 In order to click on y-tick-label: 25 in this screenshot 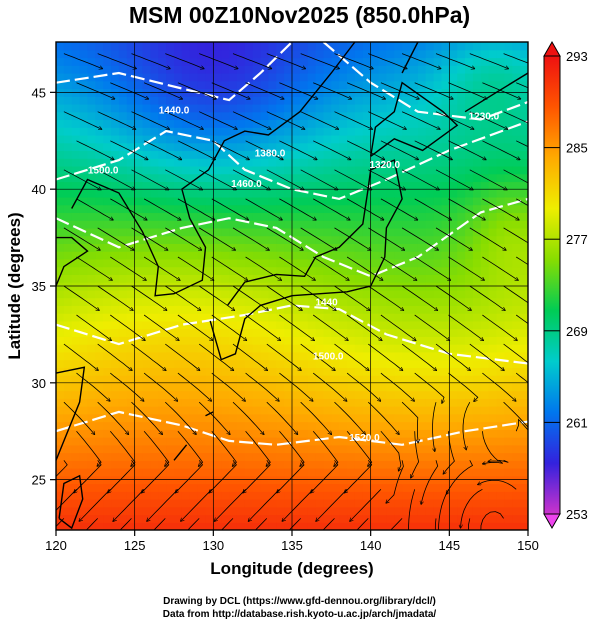, I will do `click(39, 480)`.